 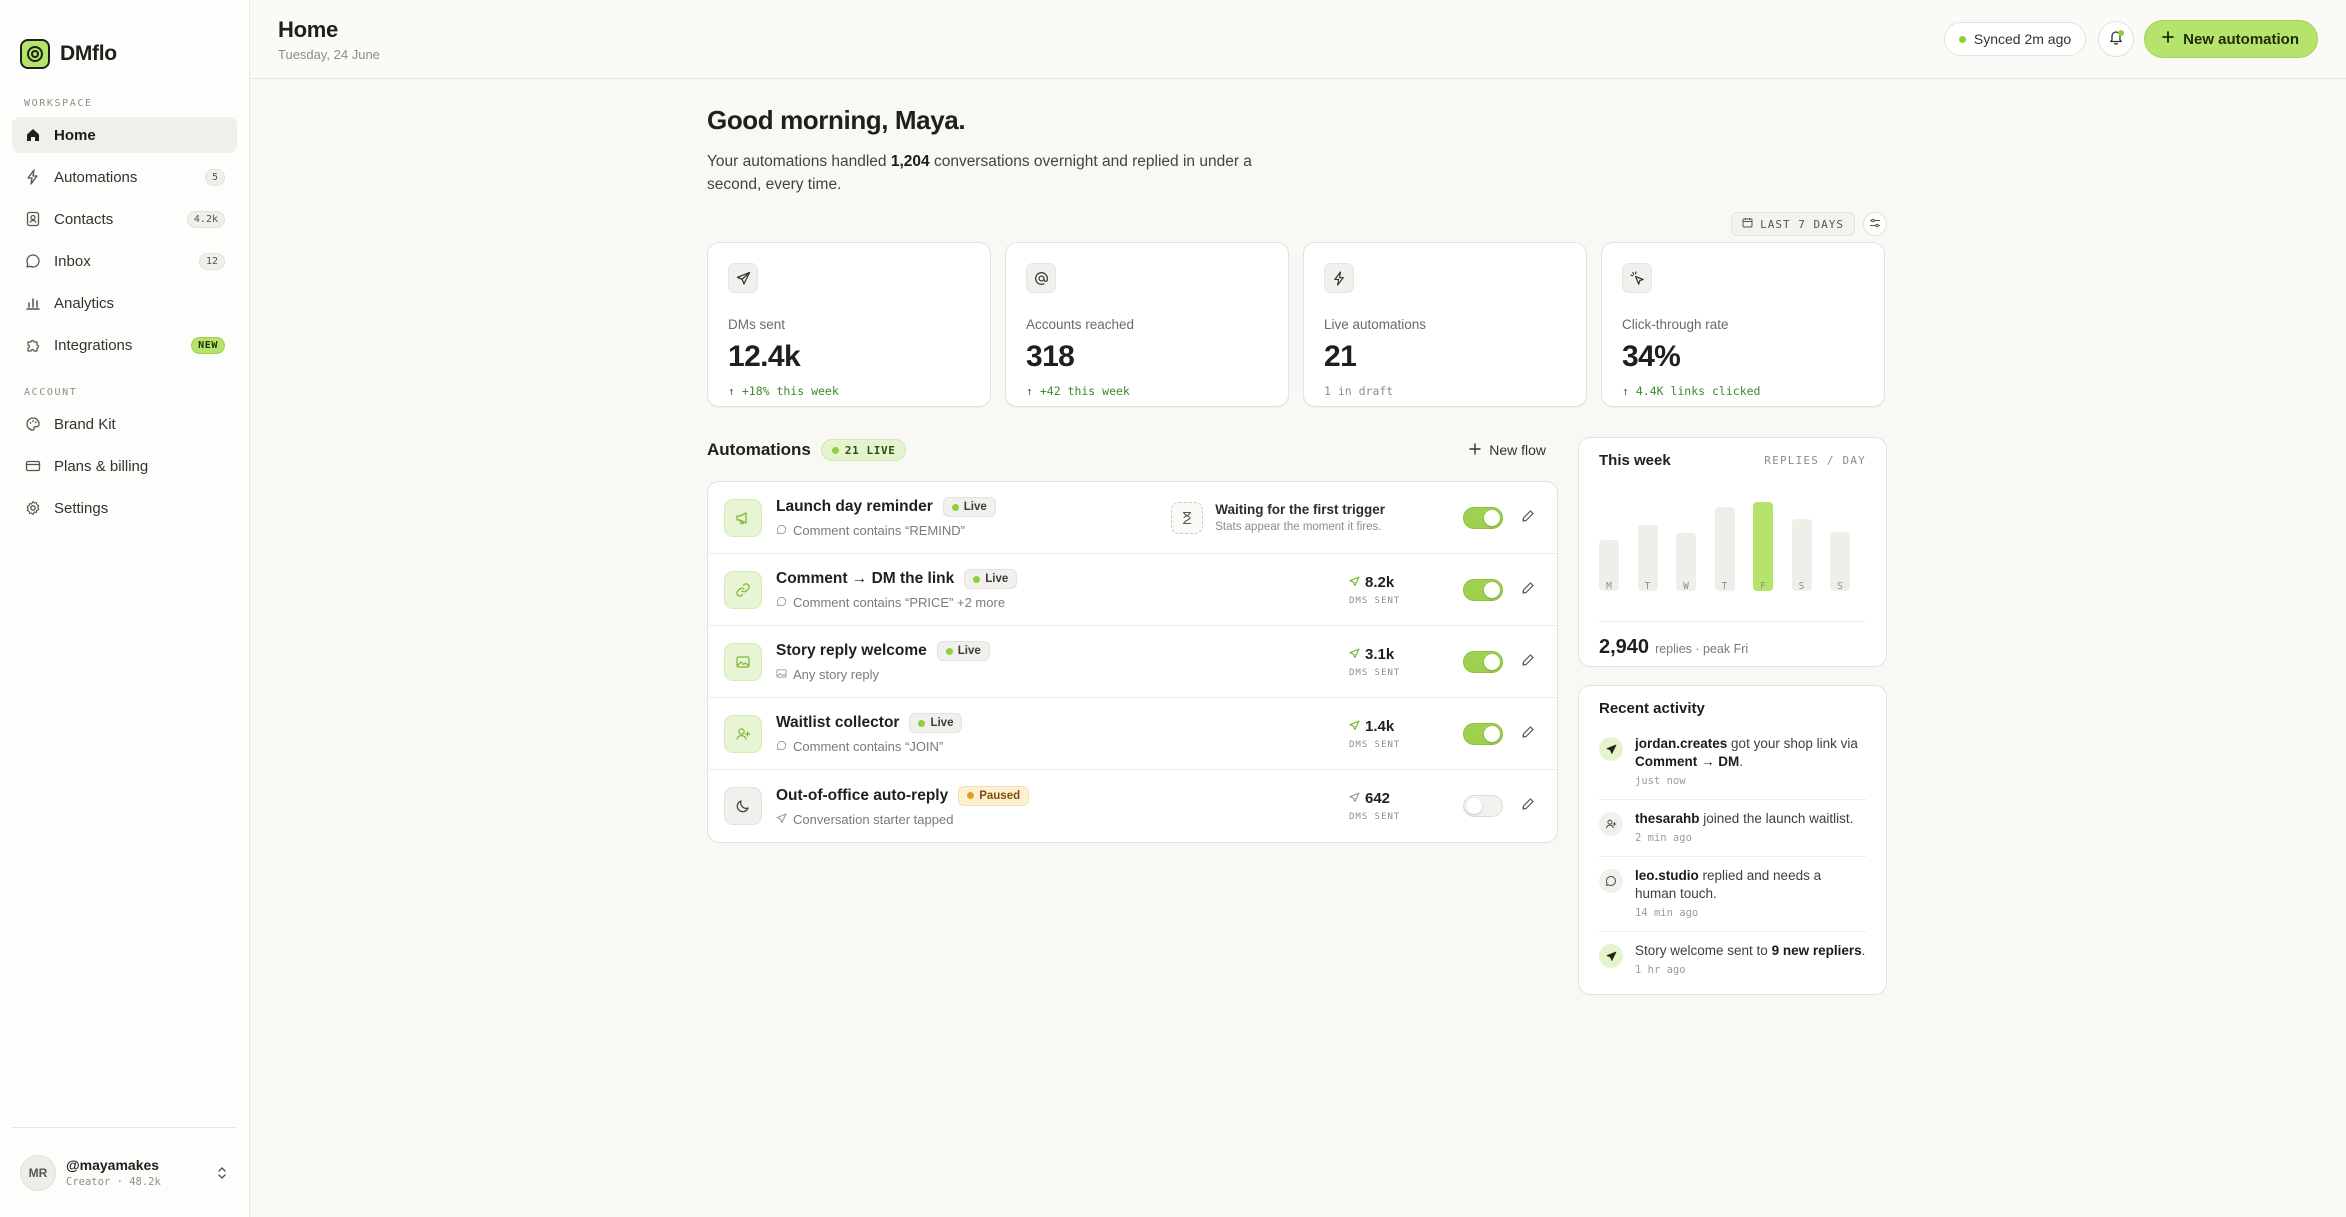 What do you see at coordinates (1609, 586) in the screenshot?
I see `chart-tick-label: M` at bounding box center [1609, 586].